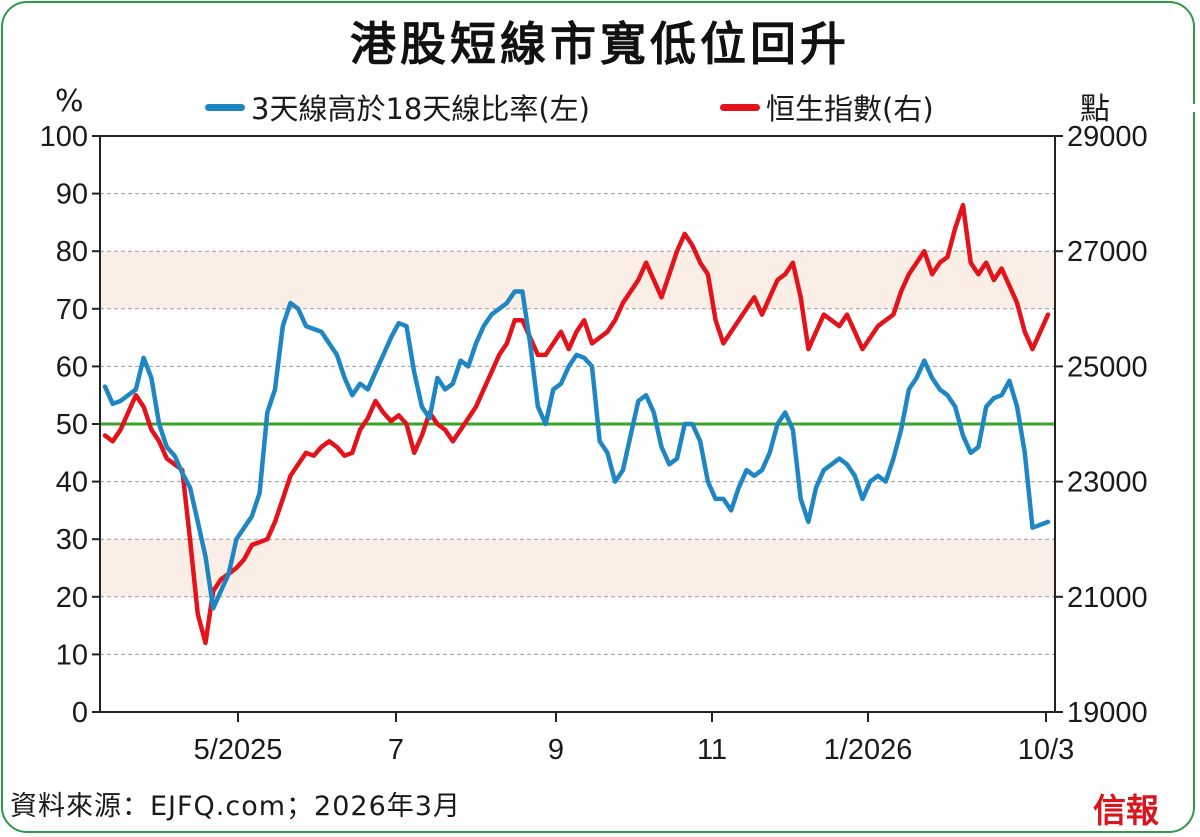 The height and width of the screenshot is (837, 1200). I want to click on right-tick-label-27000: 27000, so click(1107, 252).